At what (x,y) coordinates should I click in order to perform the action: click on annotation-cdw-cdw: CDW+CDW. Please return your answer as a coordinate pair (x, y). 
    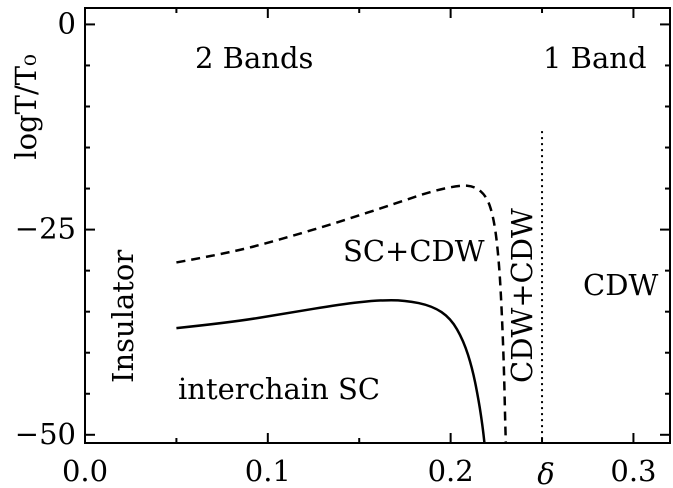
    Looking at the image, I should click on (522, 295).